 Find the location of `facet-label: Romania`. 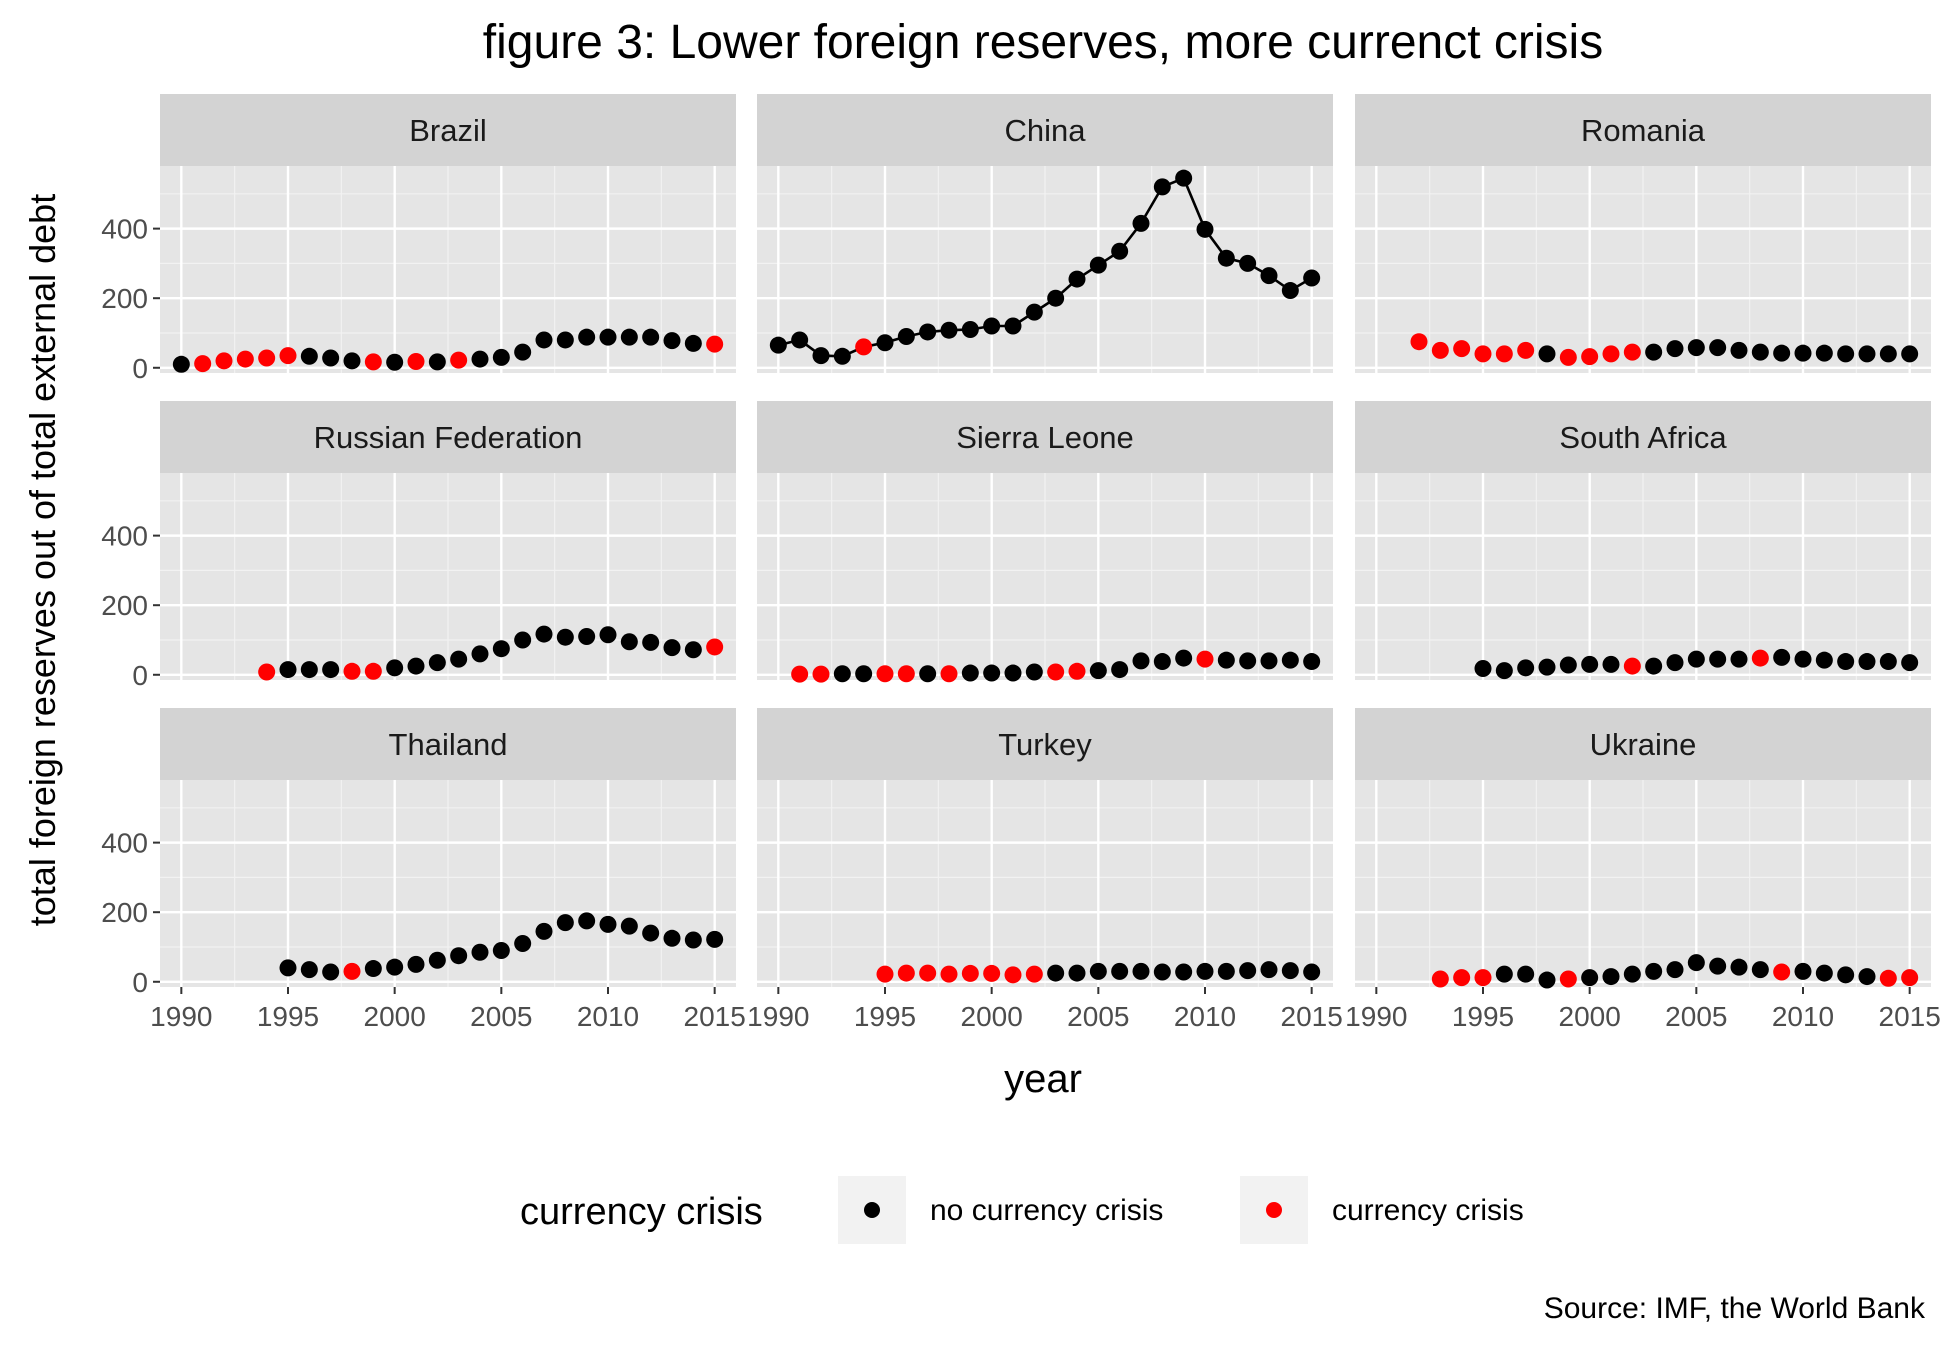

facet-label: Romania is located at coordinates (1643, 130).